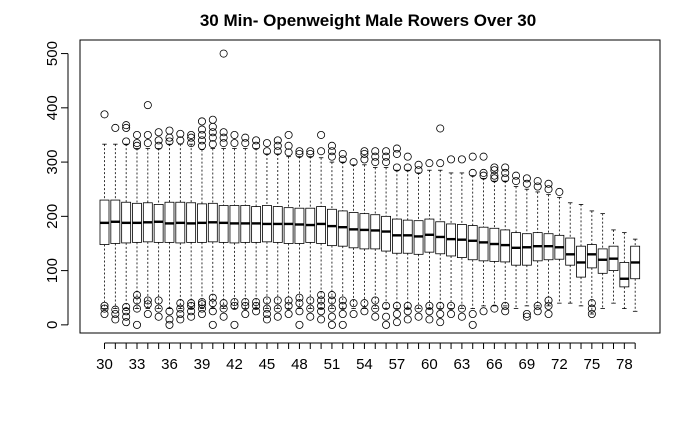  What do you see at coordinates (364, 364) in the screenshot?
I see `x-tick-label: 54` at bounding box center [364, 364].